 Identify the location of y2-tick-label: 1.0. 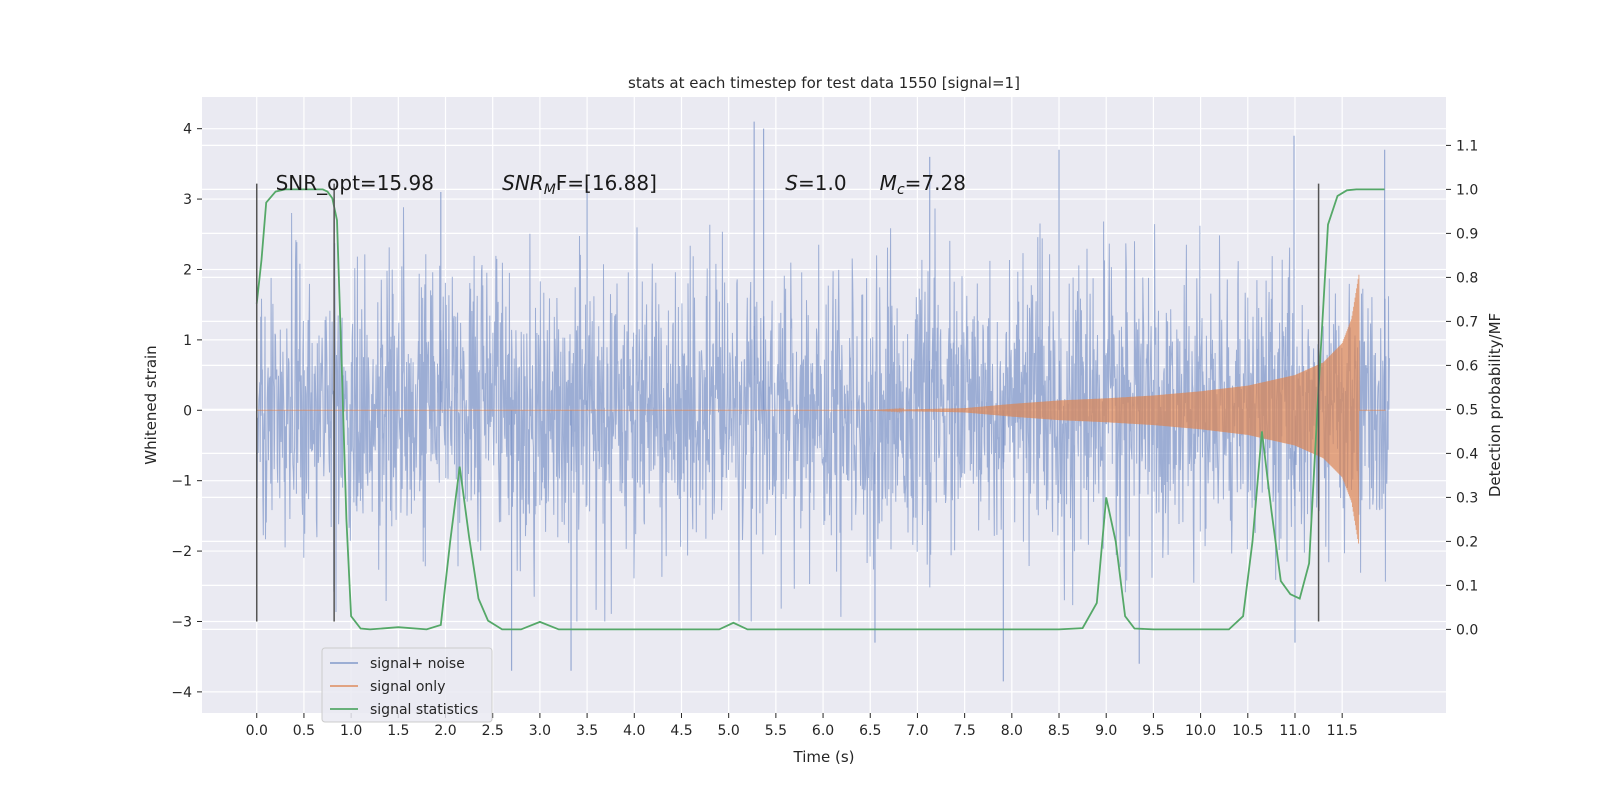
(1467, 190).